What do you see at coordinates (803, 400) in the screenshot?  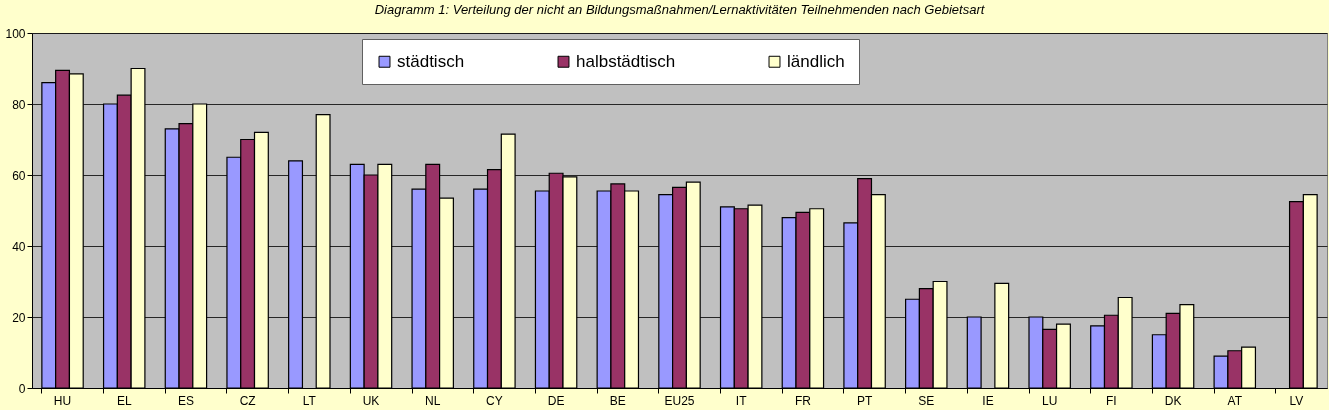 I see `x-tick-label: FR` at bounding box center [803, 400].